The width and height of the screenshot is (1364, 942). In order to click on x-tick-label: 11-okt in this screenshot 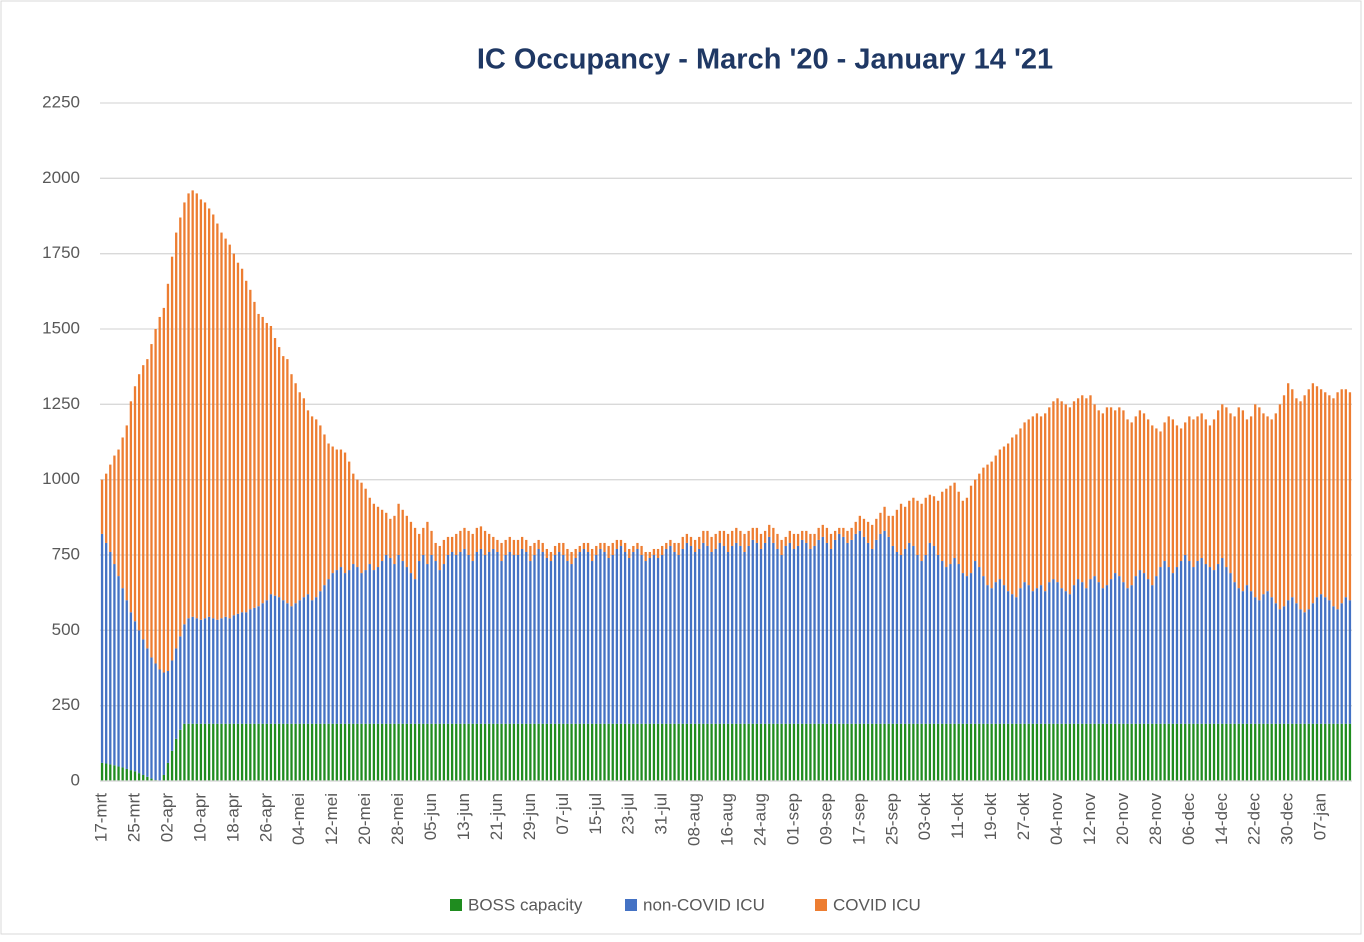, I will do `click(957, 816)`.